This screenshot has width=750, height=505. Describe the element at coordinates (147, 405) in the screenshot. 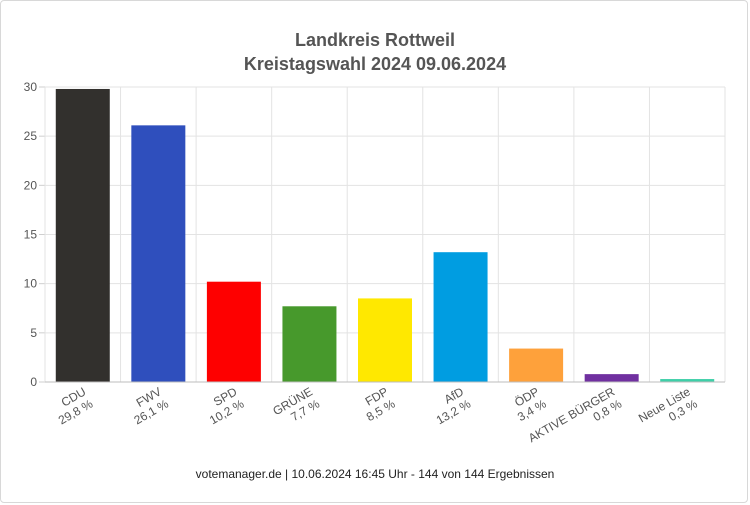

I see `x-tick-label: FWV26,1 %` at that location.